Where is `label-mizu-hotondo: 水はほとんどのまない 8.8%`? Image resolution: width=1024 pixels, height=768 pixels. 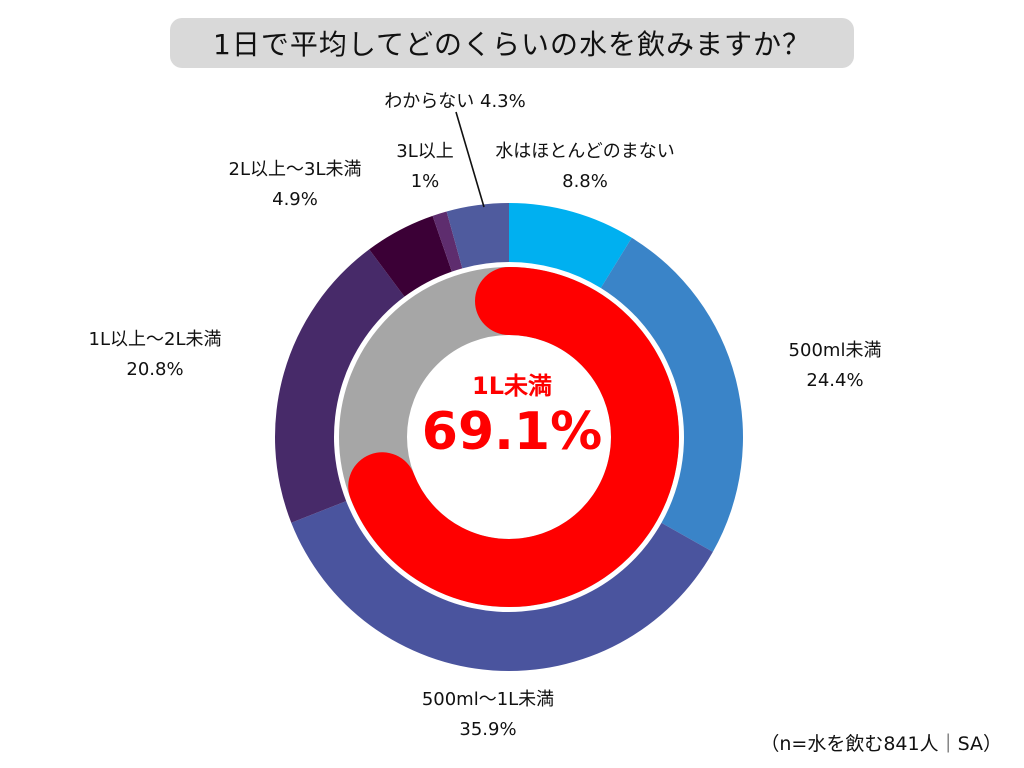
label-mizu-hotondo: 水はほとんどのまない 8.8% is located at coordinates (585, 167).